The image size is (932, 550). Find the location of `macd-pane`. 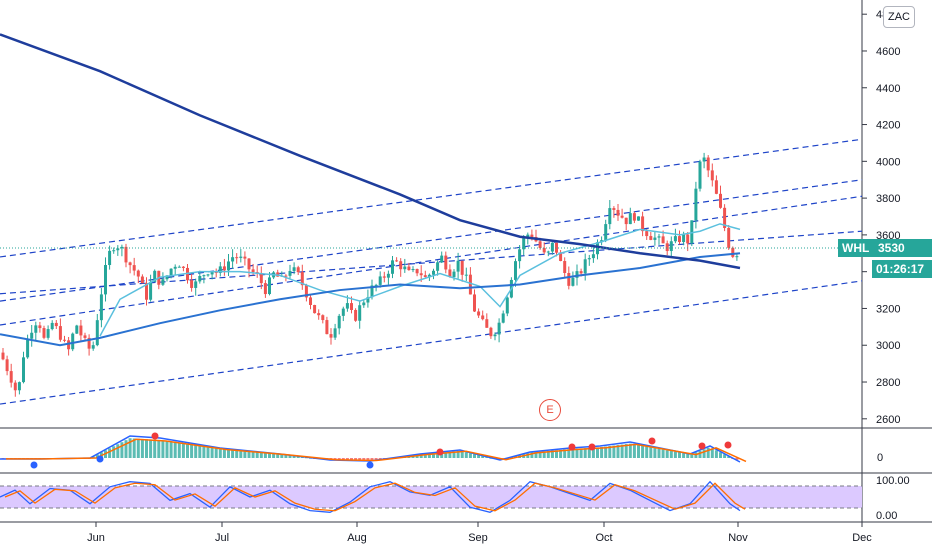

macd-pane is located at coordinates (373, 450).